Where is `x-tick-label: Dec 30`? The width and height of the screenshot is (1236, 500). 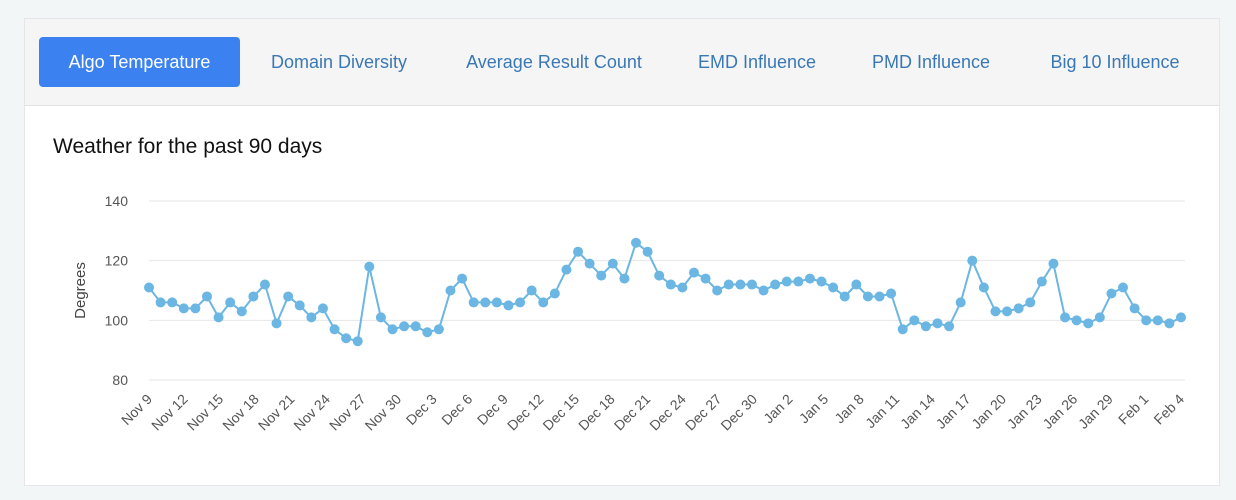
x-tick-label: Dec 30 is located at coordinates (738, 412).